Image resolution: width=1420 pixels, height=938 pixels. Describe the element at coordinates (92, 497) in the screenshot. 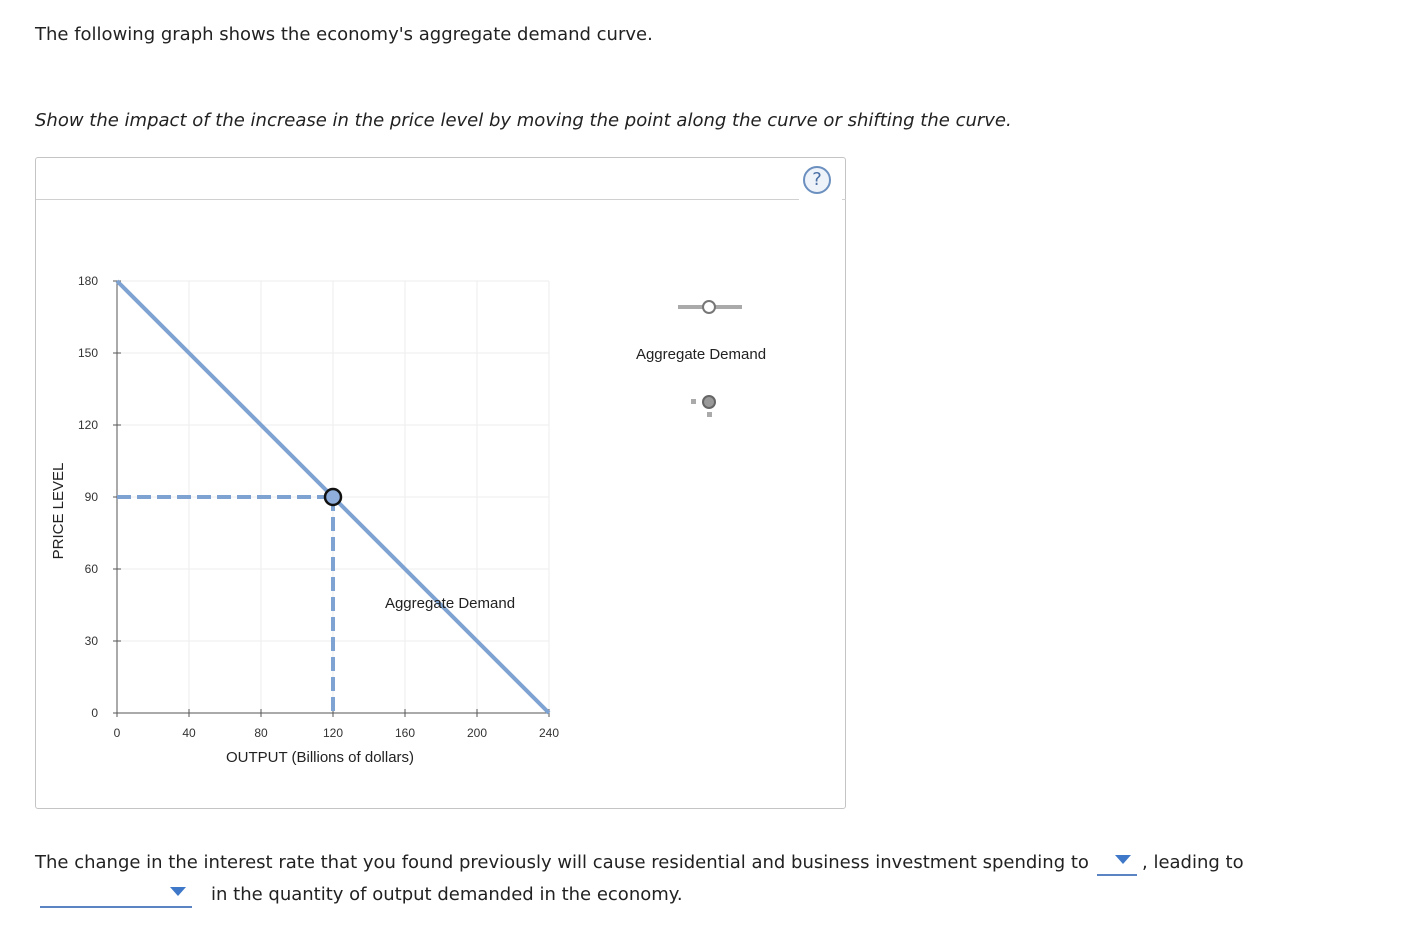

I see `y-tick-label: 90` at that location.